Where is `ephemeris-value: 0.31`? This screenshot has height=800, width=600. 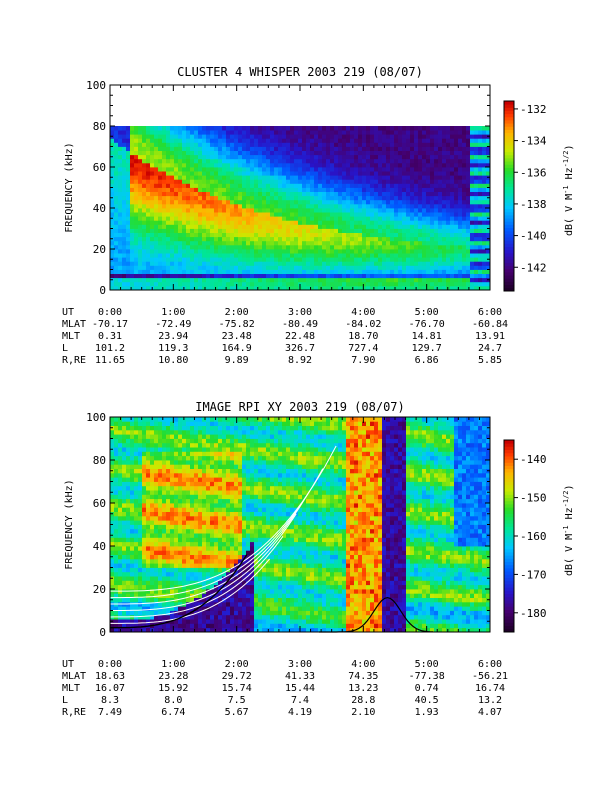
ephemeris-value: 0.31 is located at coordinates (110, 336).